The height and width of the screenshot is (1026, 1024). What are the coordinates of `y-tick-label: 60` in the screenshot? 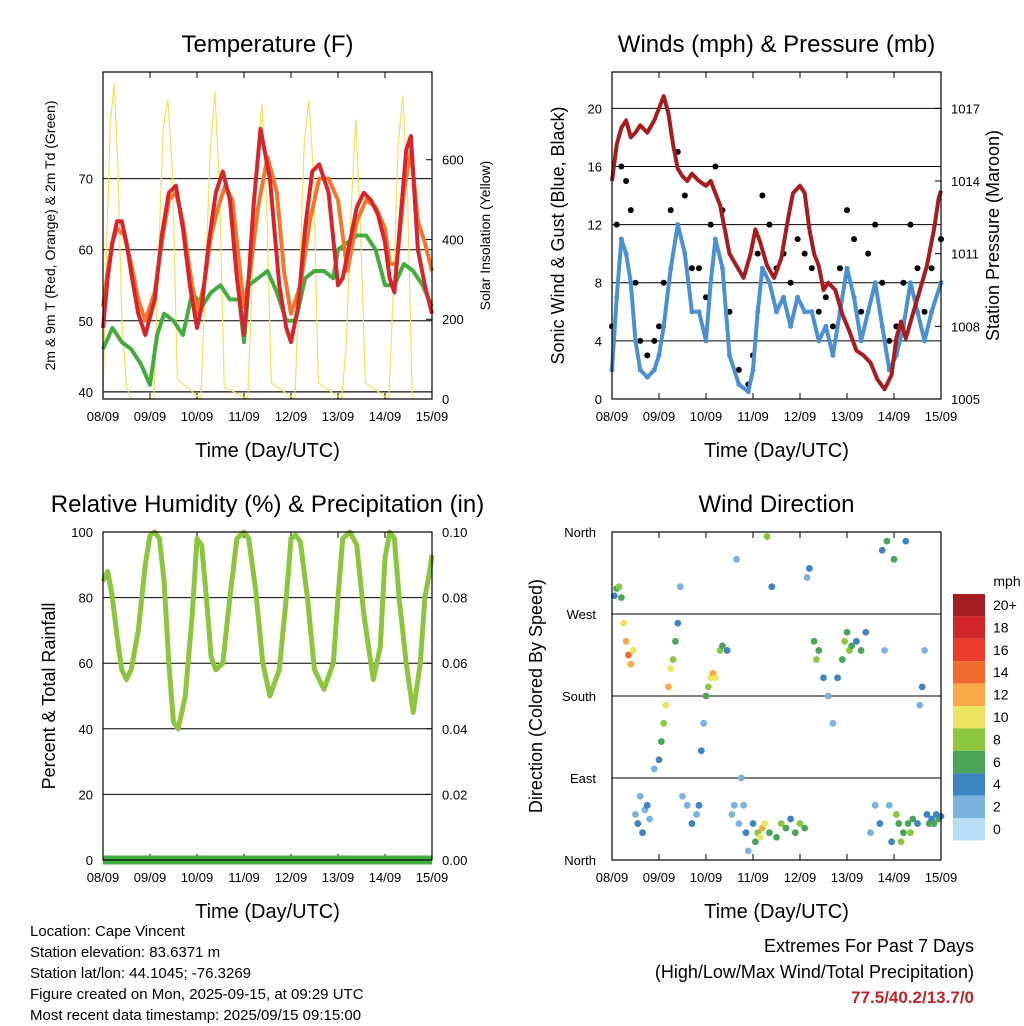 It's located at (86, 250).